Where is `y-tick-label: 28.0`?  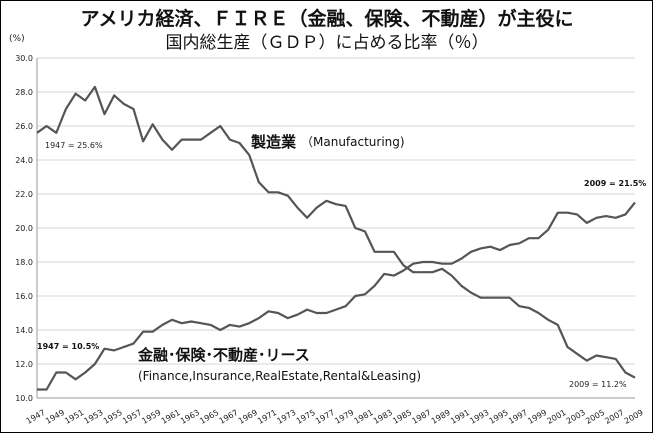 y-tick-label: 28.0 is located at coordinates (24, 92).